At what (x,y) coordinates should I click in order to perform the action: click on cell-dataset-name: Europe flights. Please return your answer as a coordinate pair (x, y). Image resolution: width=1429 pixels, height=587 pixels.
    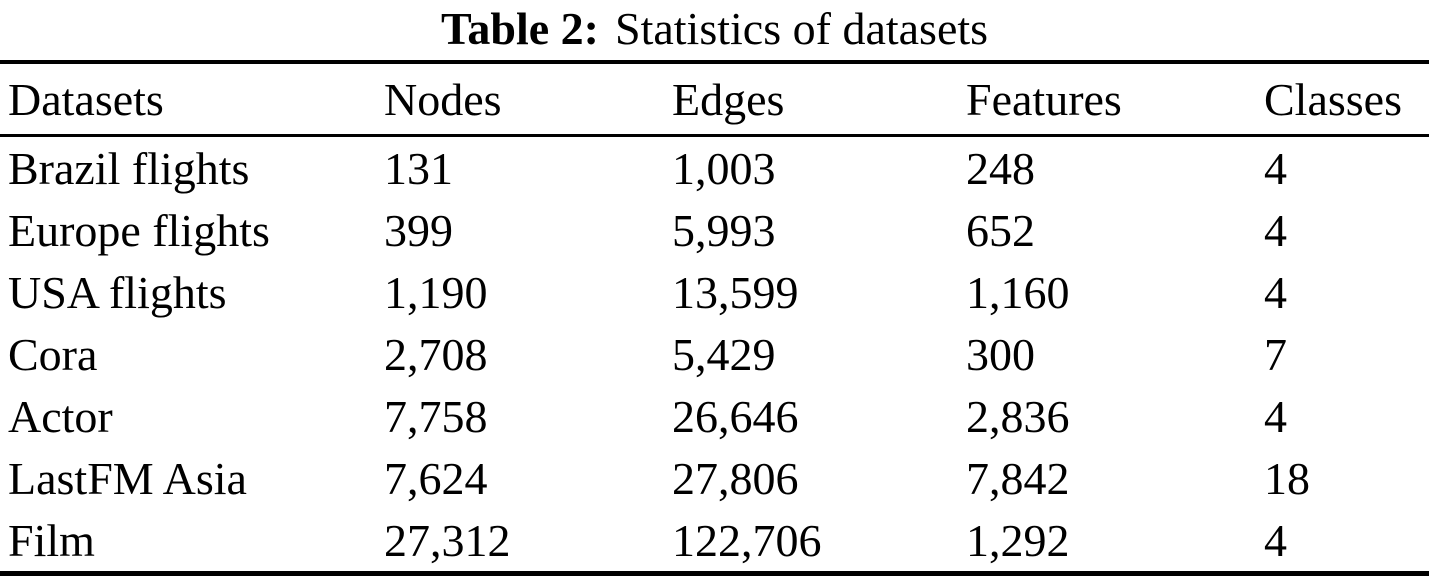
    Looking at the image, I should click on (139, 230).